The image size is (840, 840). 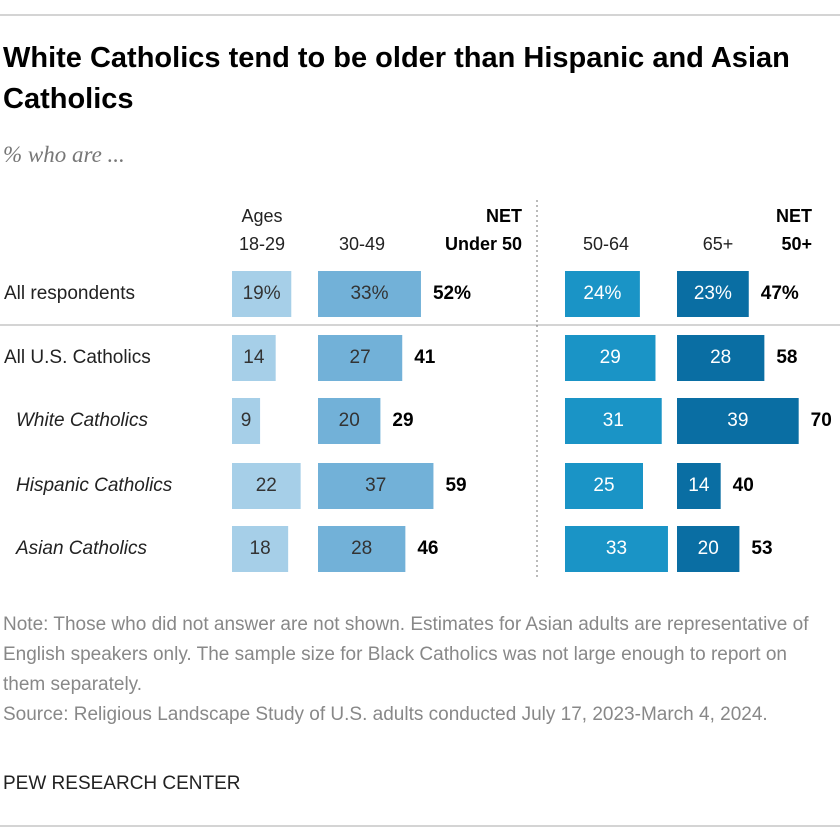 What do you see at coordinates (794, 230) in the screenshot?
I see `column-header: NET 50+` at bounding box center [794, 230].